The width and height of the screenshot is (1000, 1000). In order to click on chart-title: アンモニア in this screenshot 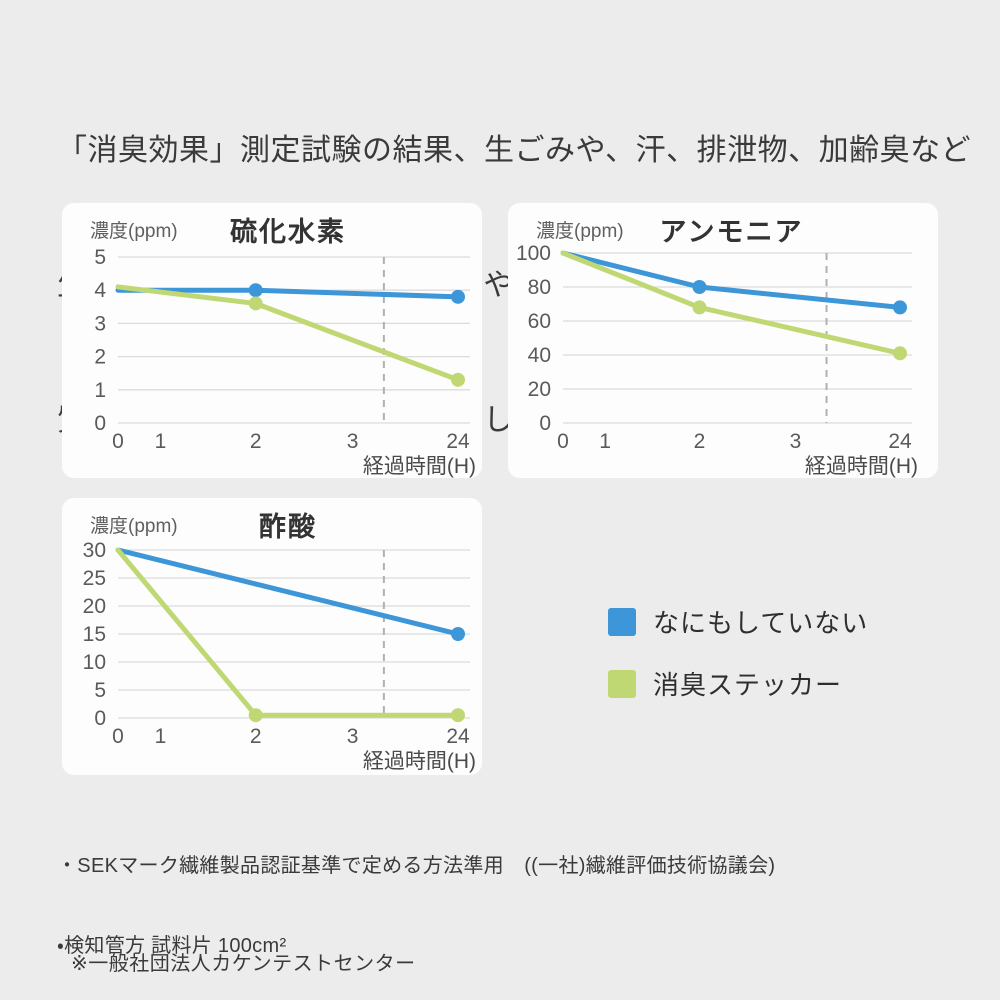, I will do `click(732, 232)`.